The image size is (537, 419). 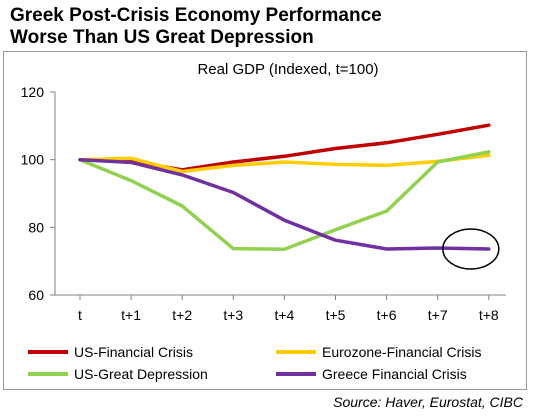 What do you see at coordinates (438, 315) in the screenshot?
I see `x-tick-label: t+7` at bounding box center [438, 315].